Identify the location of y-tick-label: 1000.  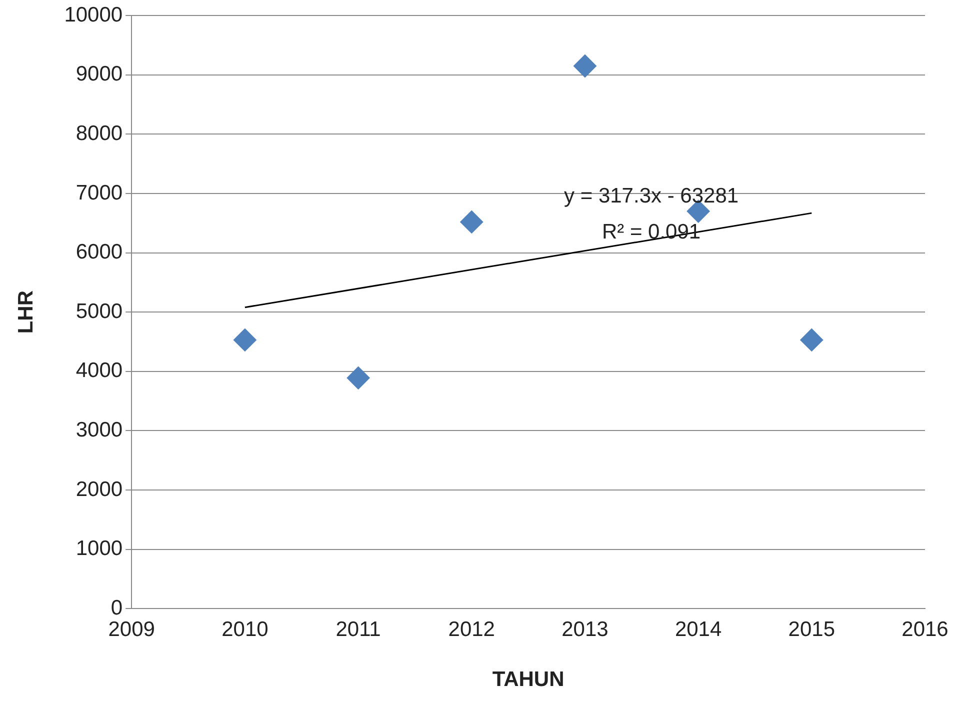
(99, 548).